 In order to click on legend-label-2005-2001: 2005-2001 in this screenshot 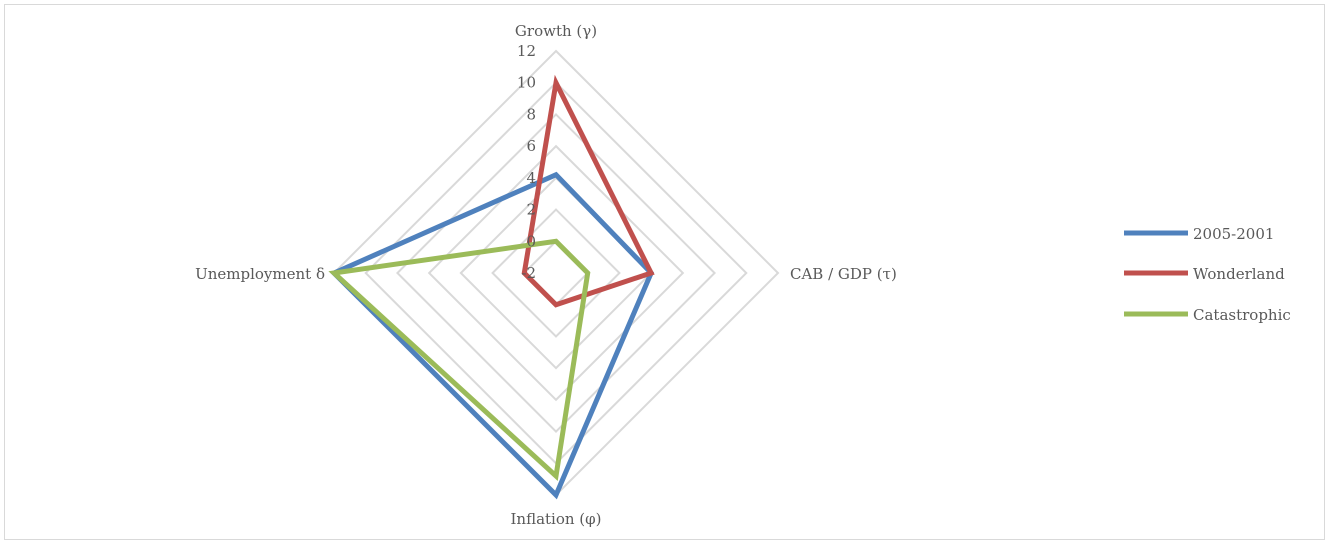, I will do `click(1233, 234)`.